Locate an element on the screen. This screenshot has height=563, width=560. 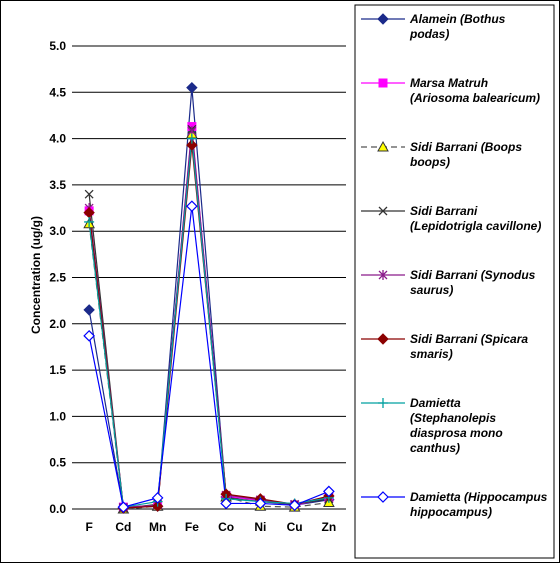
legend-label: Sidi Barrani (Spicara is located at coordinates (469, 339).